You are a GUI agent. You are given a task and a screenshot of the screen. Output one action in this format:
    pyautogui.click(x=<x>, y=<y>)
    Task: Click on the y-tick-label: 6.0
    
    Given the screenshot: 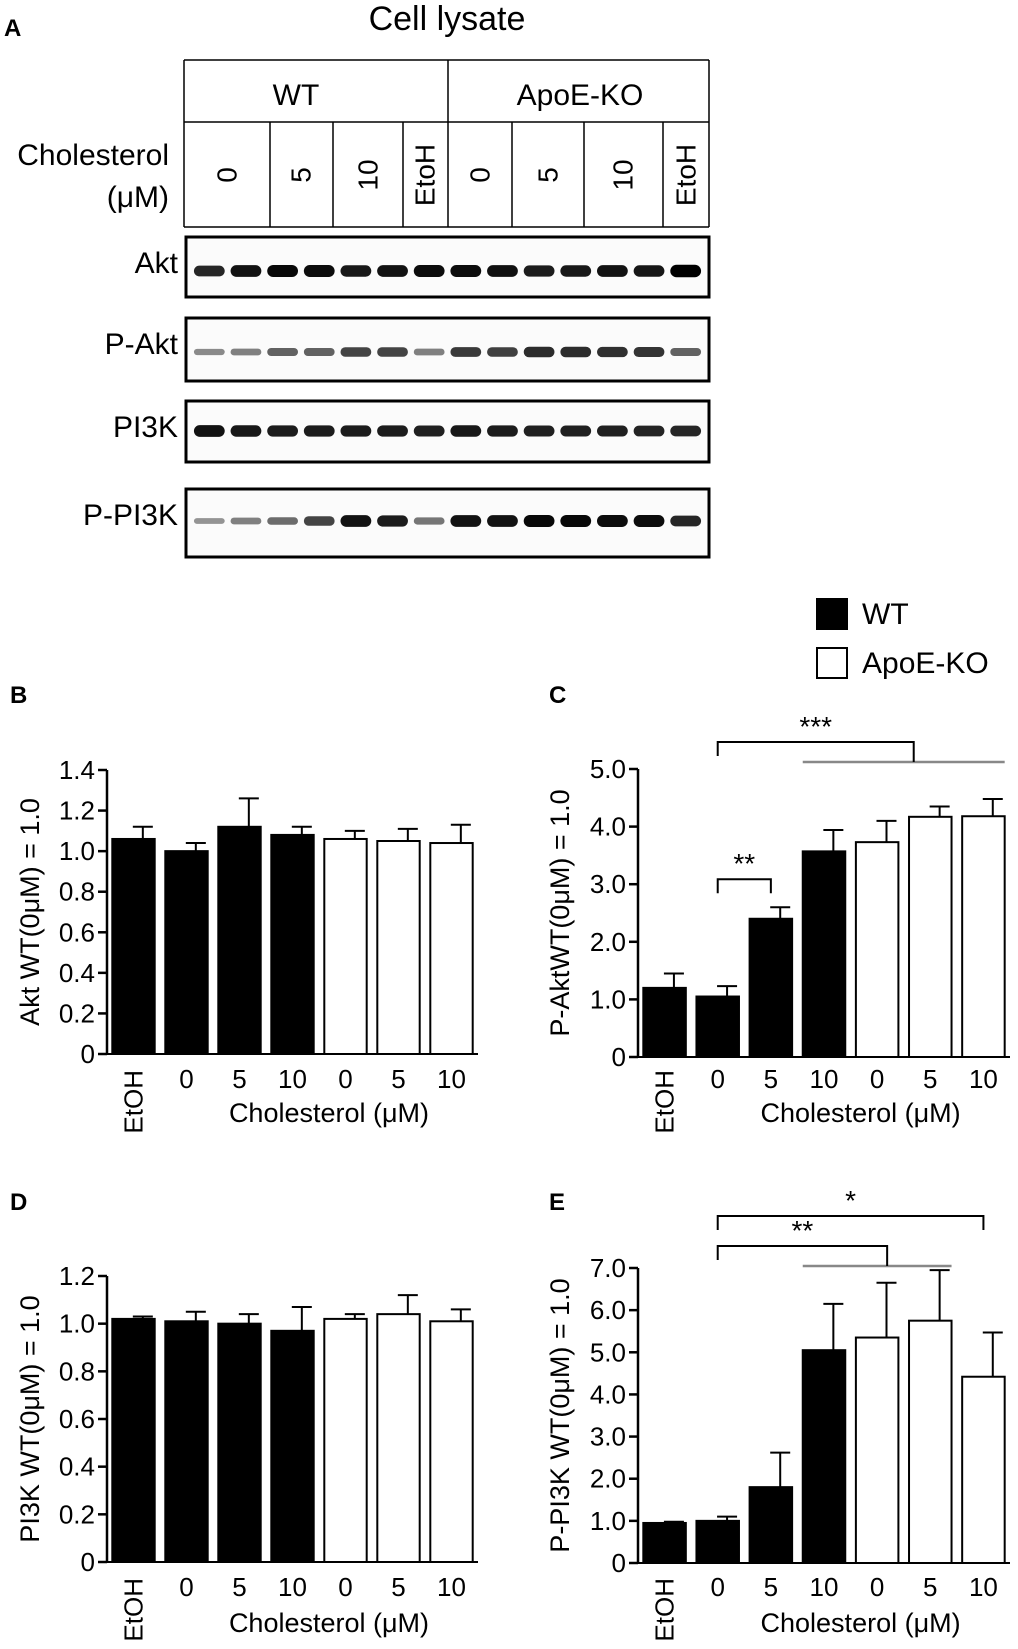 What is the action you would take?
    pyautogui.click(x=608, y=1310)
    